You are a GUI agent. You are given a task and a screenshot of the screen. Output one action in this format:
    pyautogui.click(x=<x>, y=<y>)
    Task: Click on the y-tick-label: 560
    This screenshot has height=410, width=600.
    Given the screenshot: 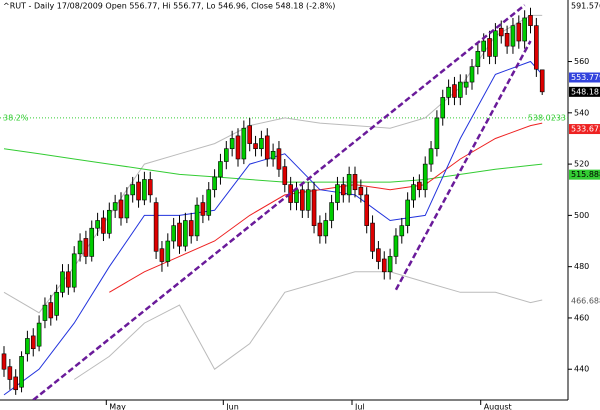 What is the action you would take?
    pyautogui.click(x=581, y=61)
    